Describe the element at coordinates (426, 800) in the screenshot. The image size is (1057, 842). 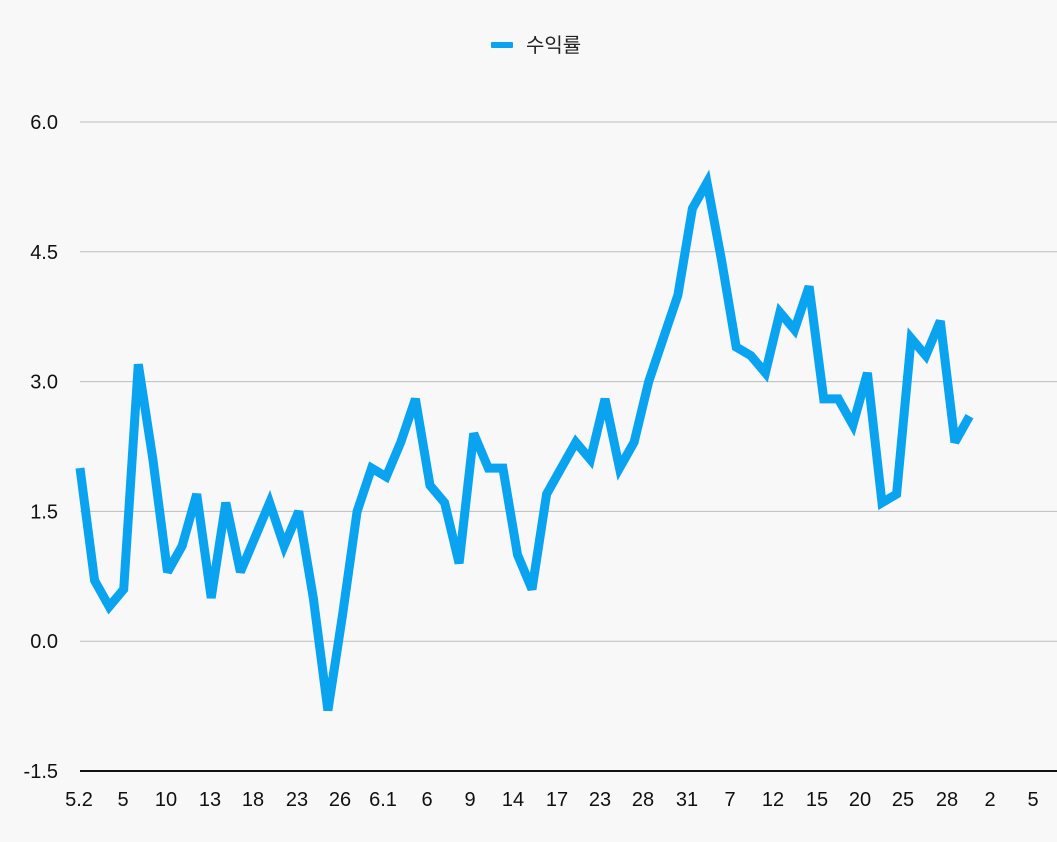
I see `x-tick-label: 6` at that location.